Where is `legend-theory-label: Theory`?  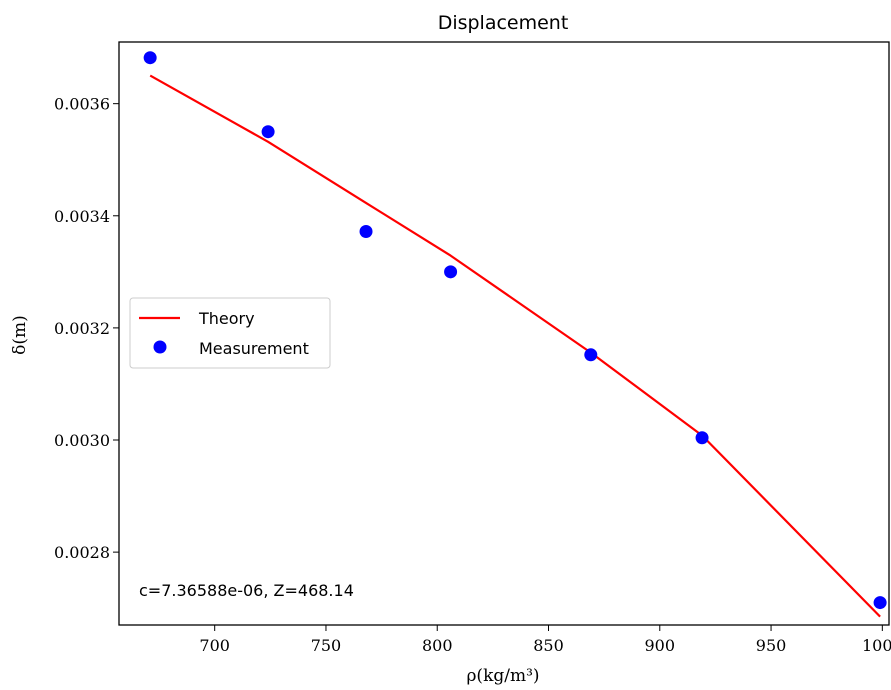
legend-theory-label: Theory is located at coordinates (226, 318).